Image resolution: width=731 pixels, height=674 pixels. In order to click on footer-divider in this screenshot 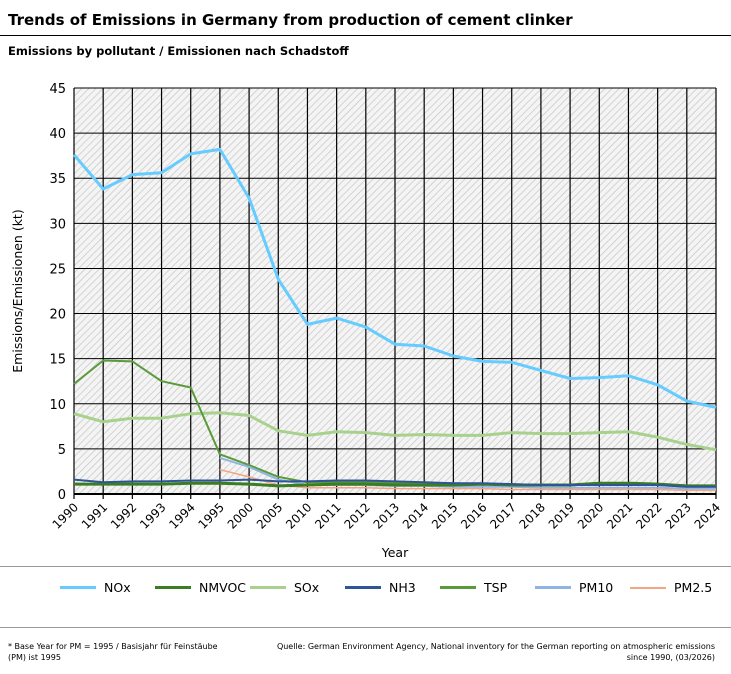, I will do `click(365, 627)`.